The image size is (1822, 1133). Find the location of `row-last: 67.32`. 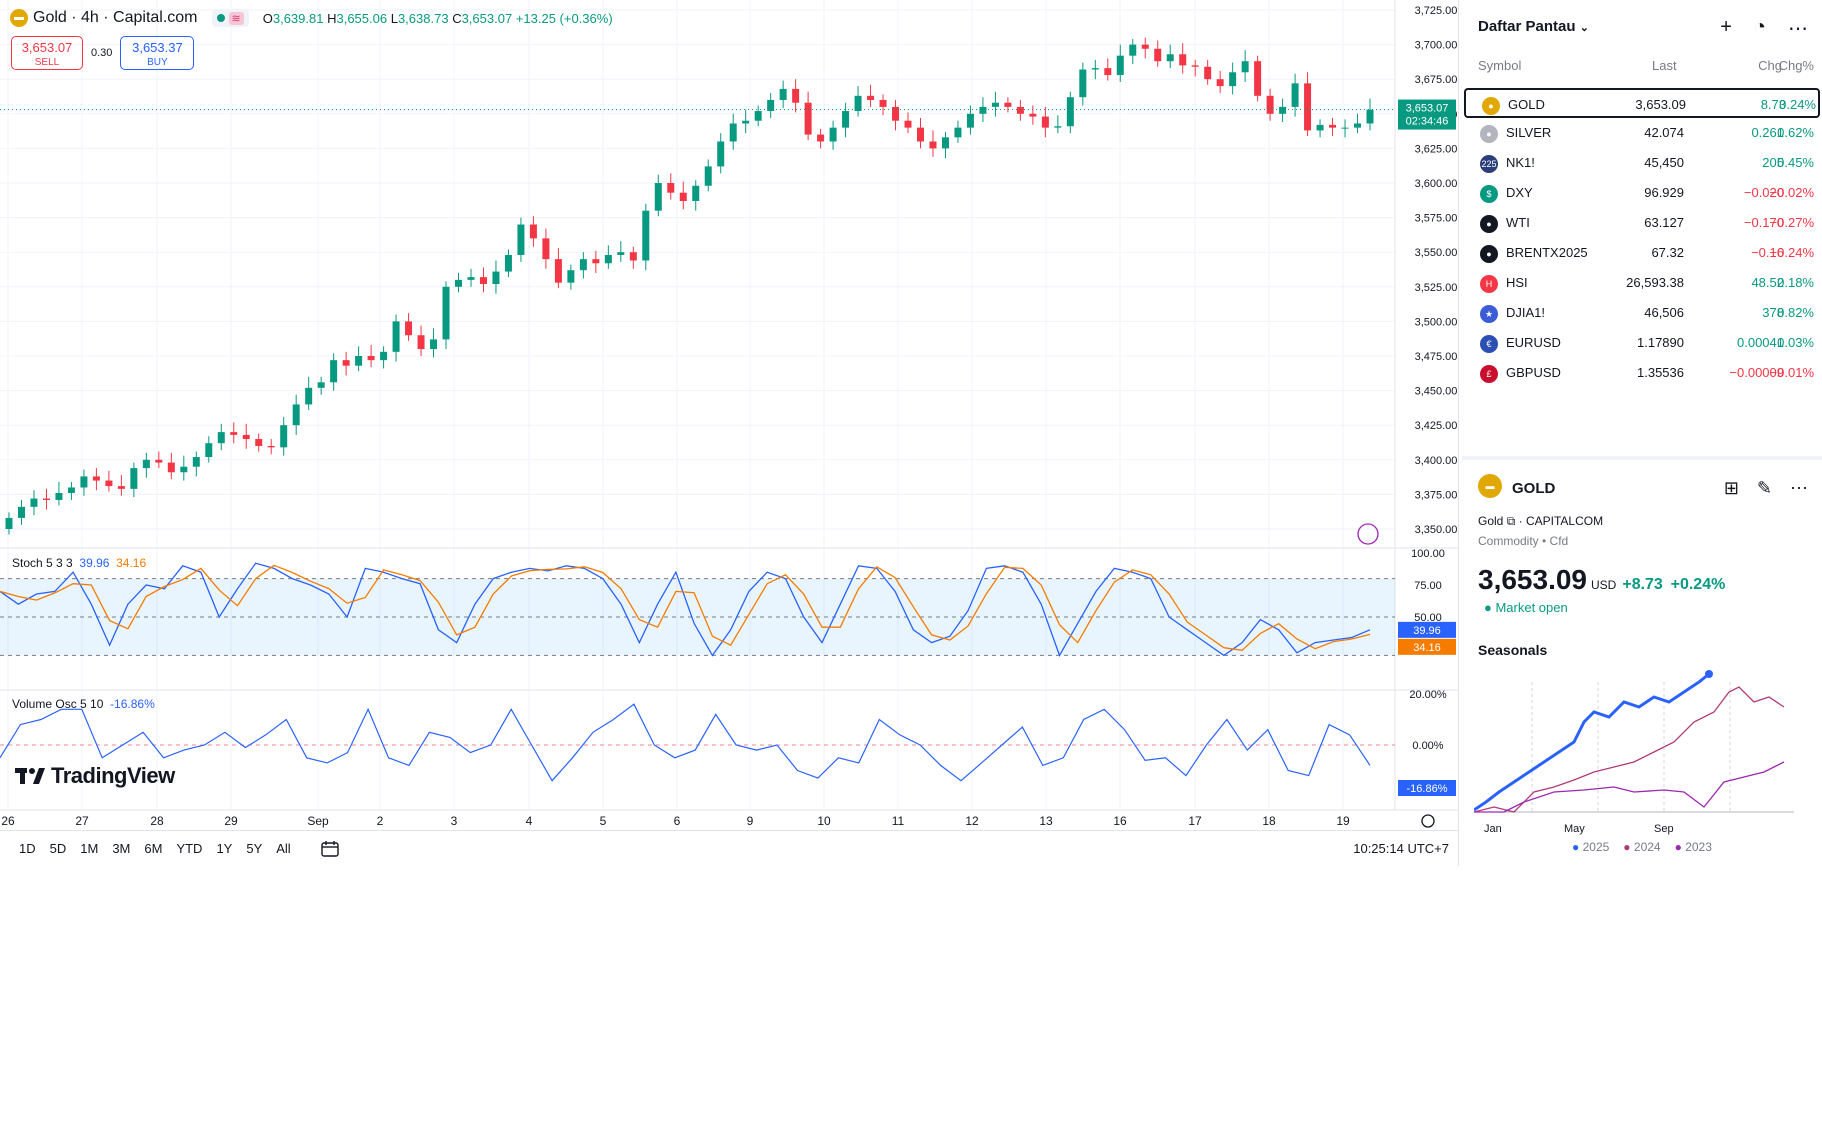

row-last: 67.32 is located at coordinates (1667, 252).